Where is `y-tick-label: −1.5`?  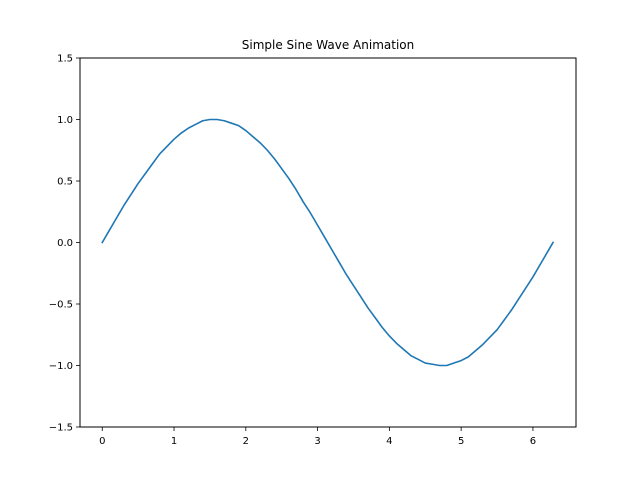
y-tick-label: −1.5 is located at coordinates (61, 428).